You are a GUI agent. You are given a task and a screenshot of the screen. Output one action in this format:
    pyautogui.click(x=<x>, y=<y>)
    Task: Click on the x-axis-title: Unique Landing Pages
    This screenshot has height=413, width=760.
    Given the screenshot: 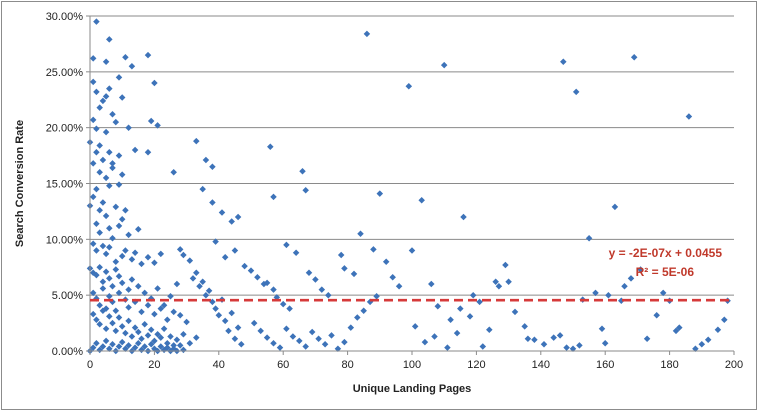 What is the action you would take?
    pyautogui.click(x=412, y=389)
    